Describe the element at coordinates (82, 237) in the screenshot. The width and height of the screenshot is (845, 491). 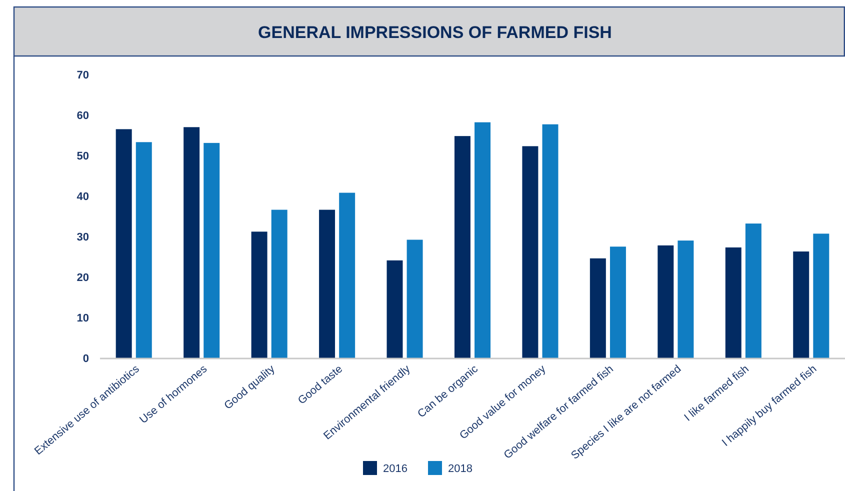
I see `y-tick-label: 30` at that location.